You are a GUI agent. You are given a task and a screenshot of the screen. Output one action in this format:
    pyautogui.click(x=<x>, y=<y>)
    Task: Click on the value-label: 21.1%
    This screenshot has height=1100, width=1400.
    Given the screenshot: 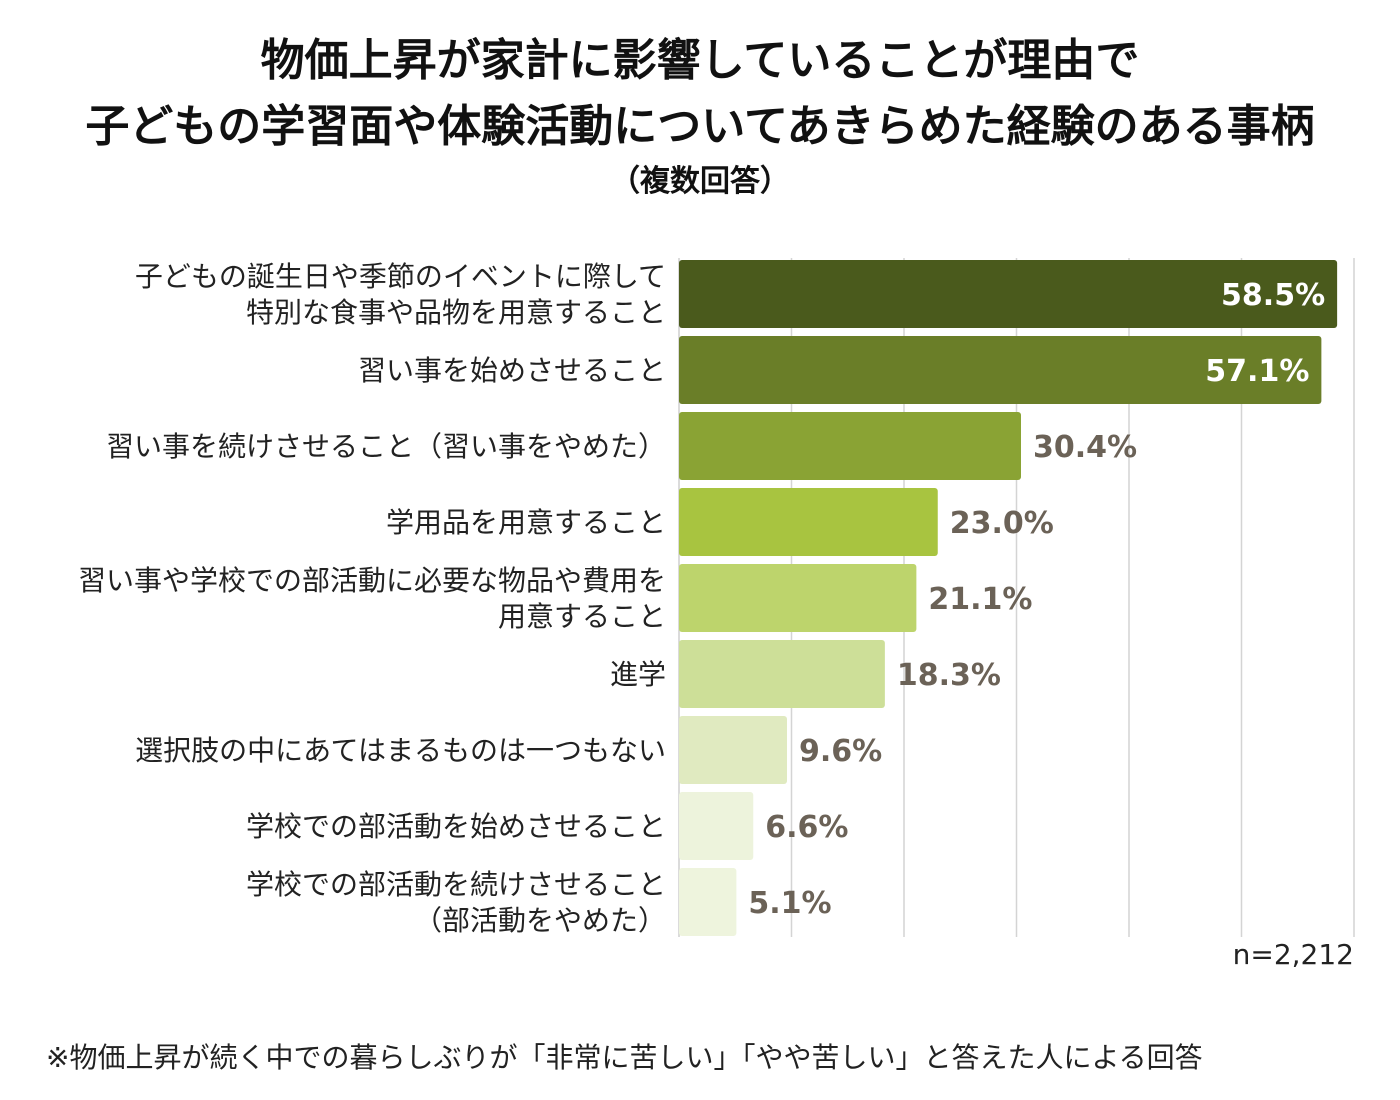 What is the action you would take?
    pyautogui.click(x=980, y=599)
    